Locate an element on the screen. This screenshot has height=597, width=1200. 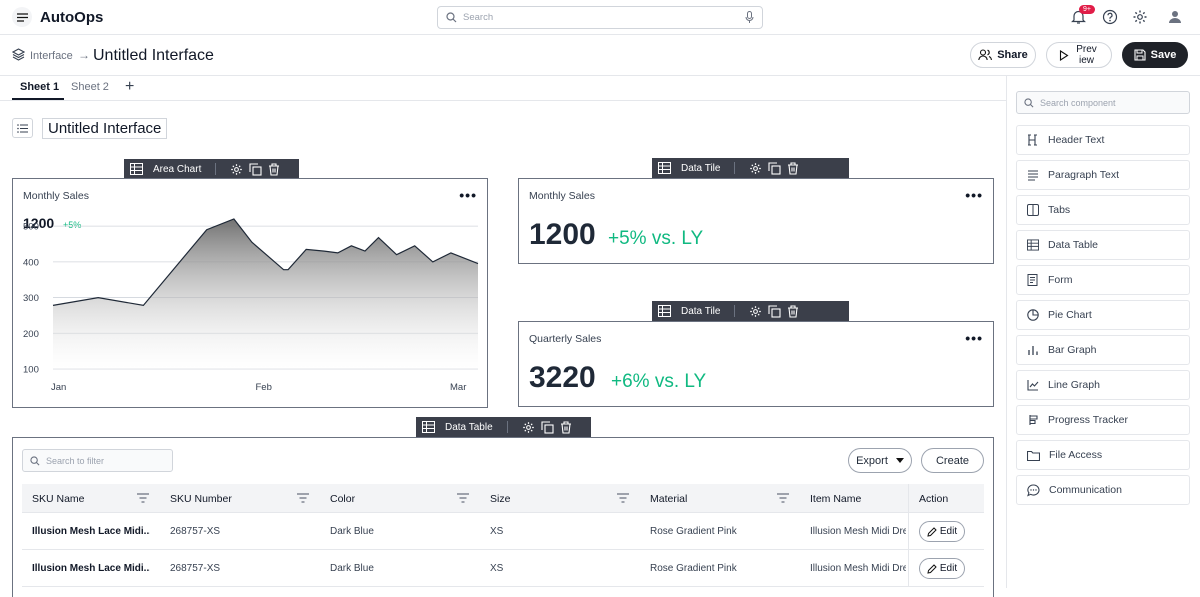
component-data-table: Data Table is located at coordinates (1103, 245).